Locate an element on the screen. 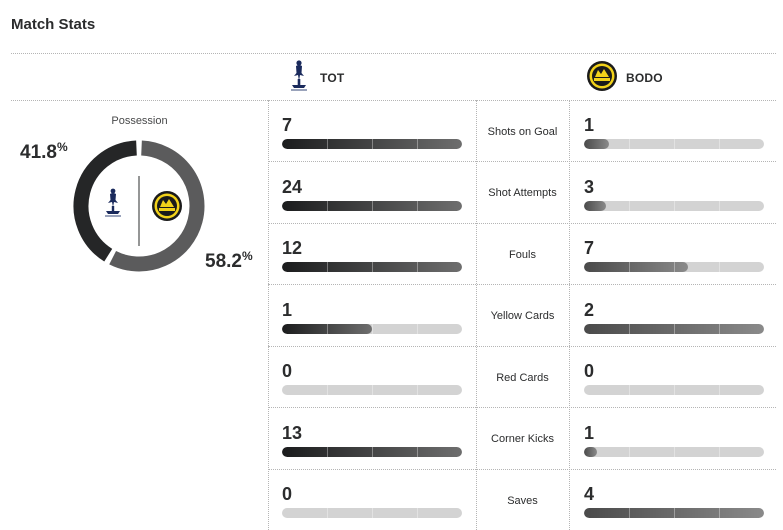  stat-row: 0 Red Cards 0 is located at coordinates (522, 377).